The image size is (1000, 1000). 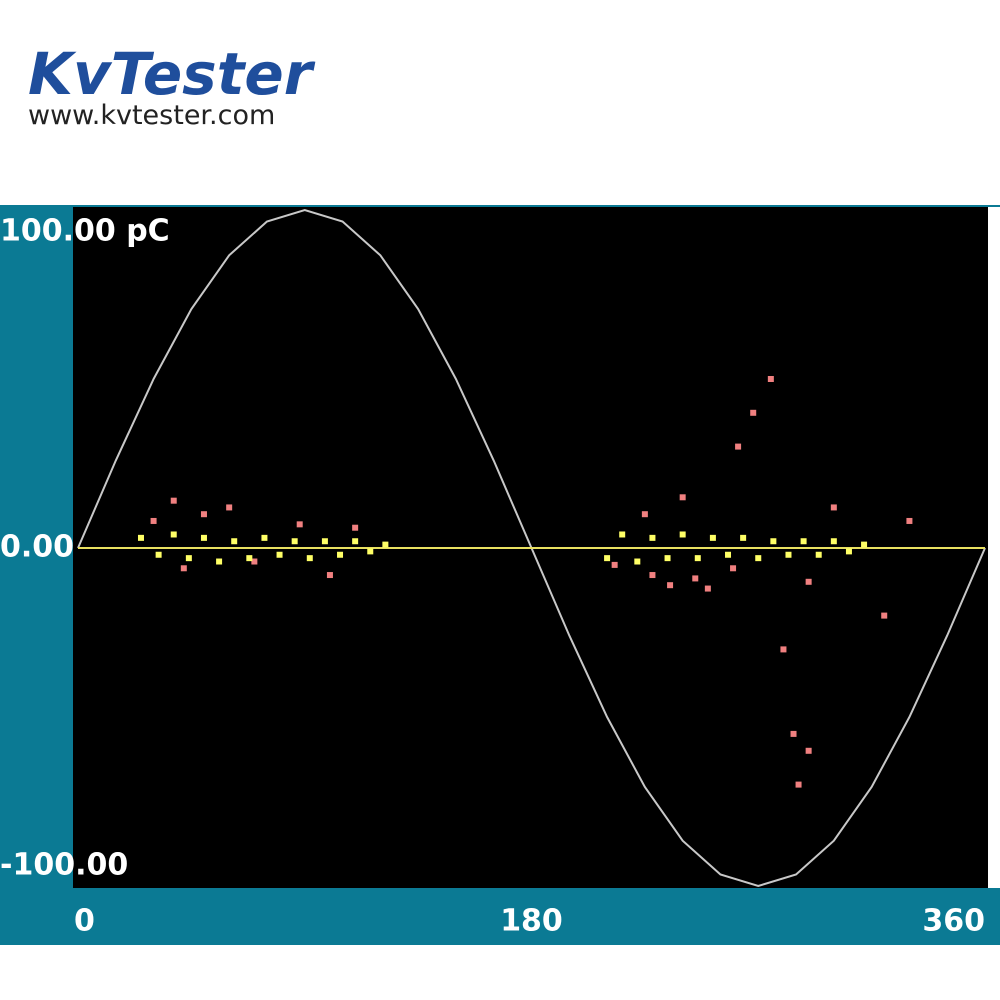 What do you see at coordinates (994, 547) in the screenshot?
I see `right-edge` at bounding box center [994, 547].